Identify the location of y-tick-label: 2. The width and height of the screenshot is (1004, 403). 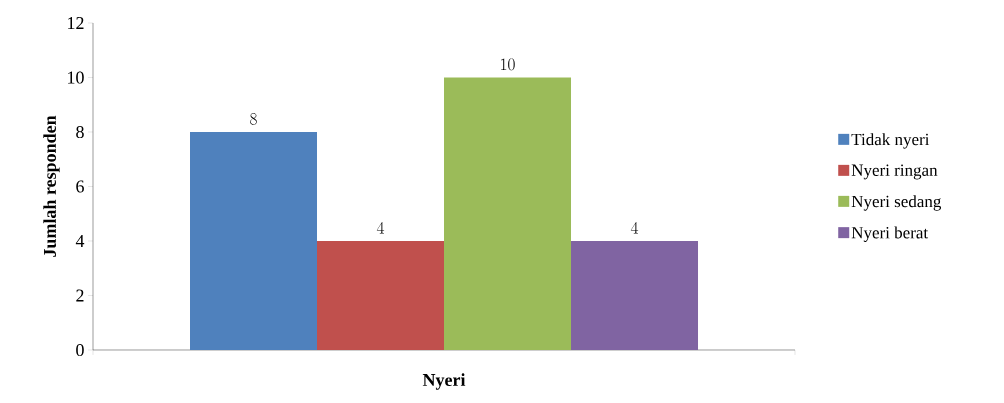
(80, 295).